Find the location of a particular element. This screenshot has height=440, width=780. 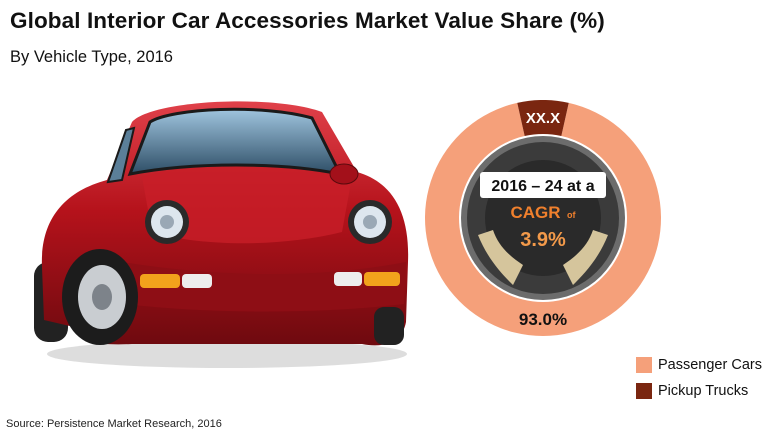

data-label-pickup-trucks: XX.X is located at coordinates (543, 118).